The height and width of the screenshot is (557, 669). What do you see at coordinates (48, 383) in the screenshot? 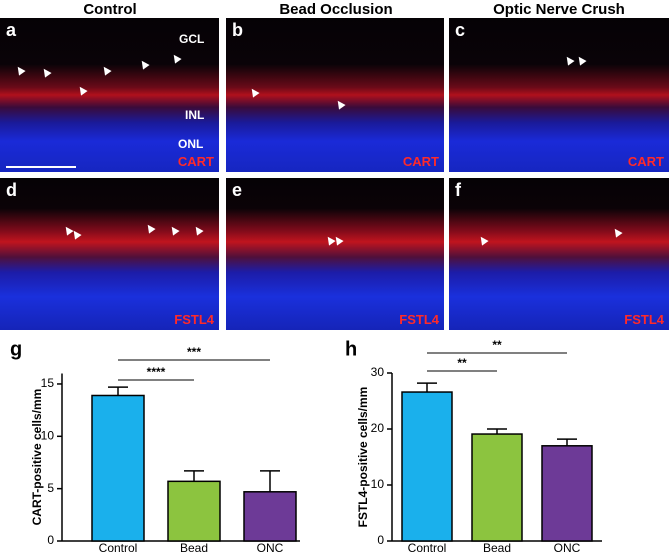
I see `y-tick-label: 15` at bounding box center [48, 383].